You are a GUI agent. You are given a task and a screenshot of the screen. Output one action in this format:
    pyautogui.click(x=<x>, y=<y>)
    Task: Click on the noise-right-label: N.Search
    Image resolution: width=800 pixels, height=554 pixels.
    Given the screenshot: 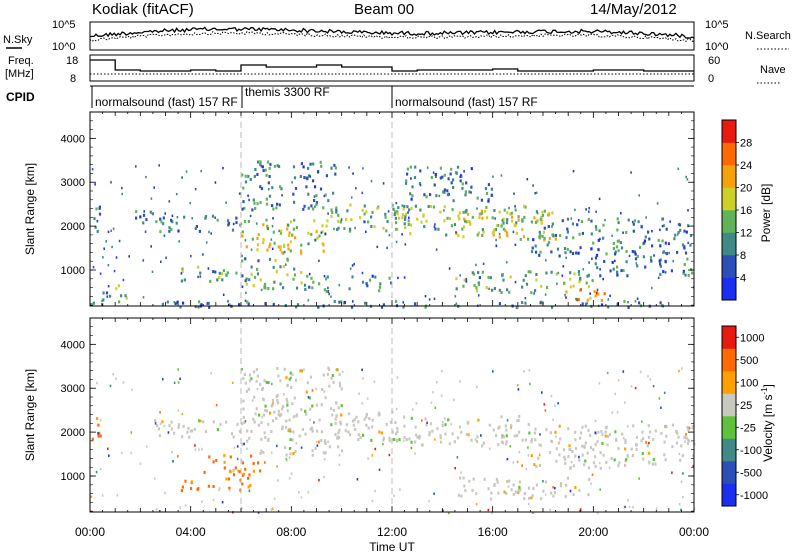 What is the action you would take?
    pyautogui.click(x=768, y=36)
    